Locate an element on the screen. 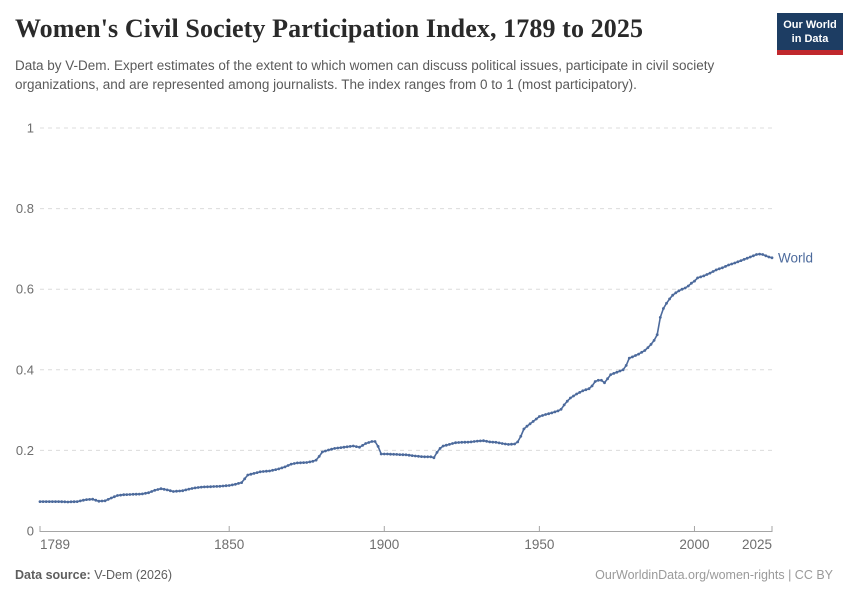 The image size is (850, 600). data-source-note: Data source: V-Dem (2026) is located at coordinates (93, 575).